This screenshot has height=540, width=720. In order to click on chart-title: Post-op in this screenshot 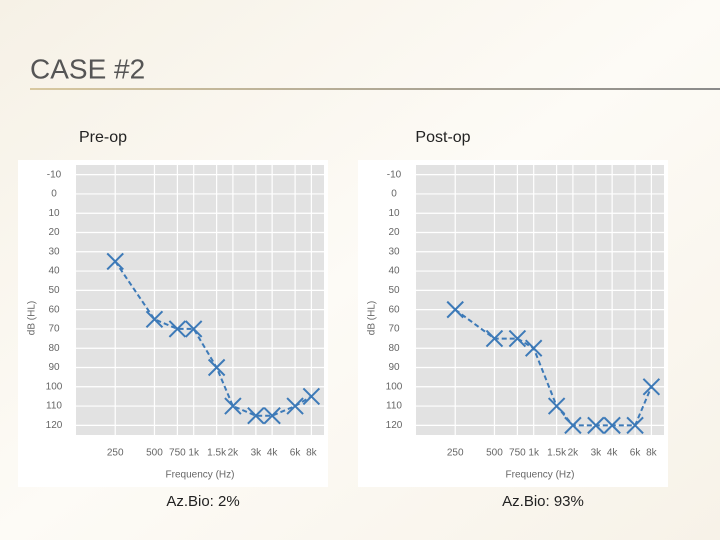, I will do `click(442, 137)`.